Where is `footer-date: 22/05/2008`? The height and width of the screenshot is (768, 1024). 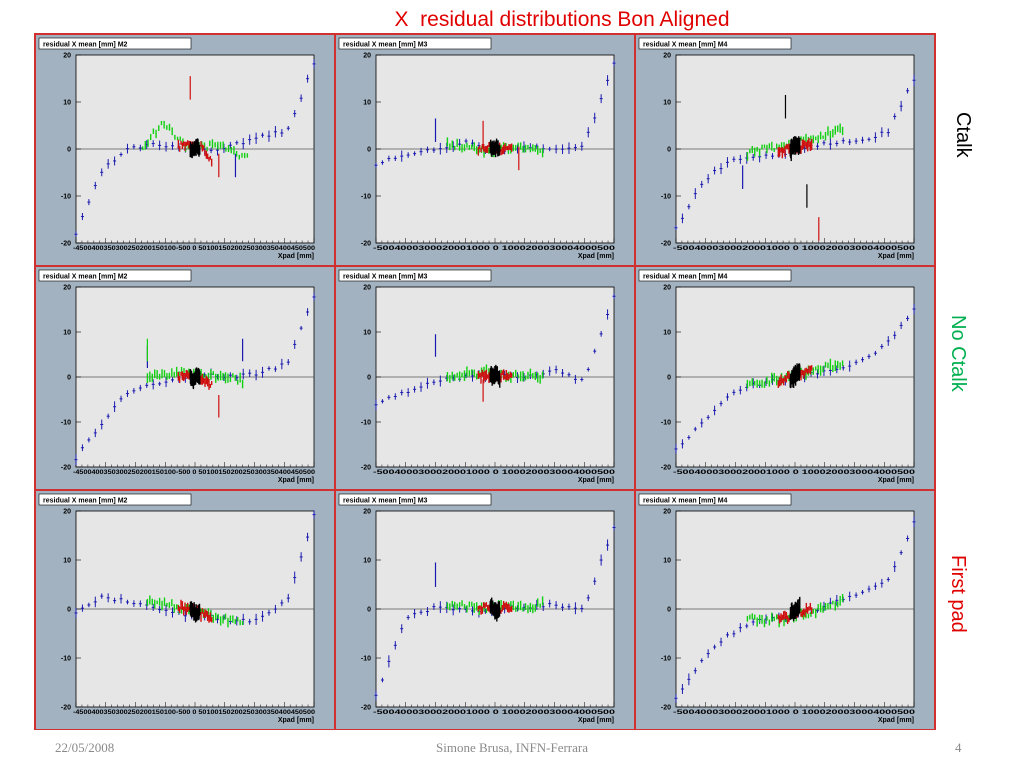 footer-date: 22/05/2008 is located at coordinates (85, 747).